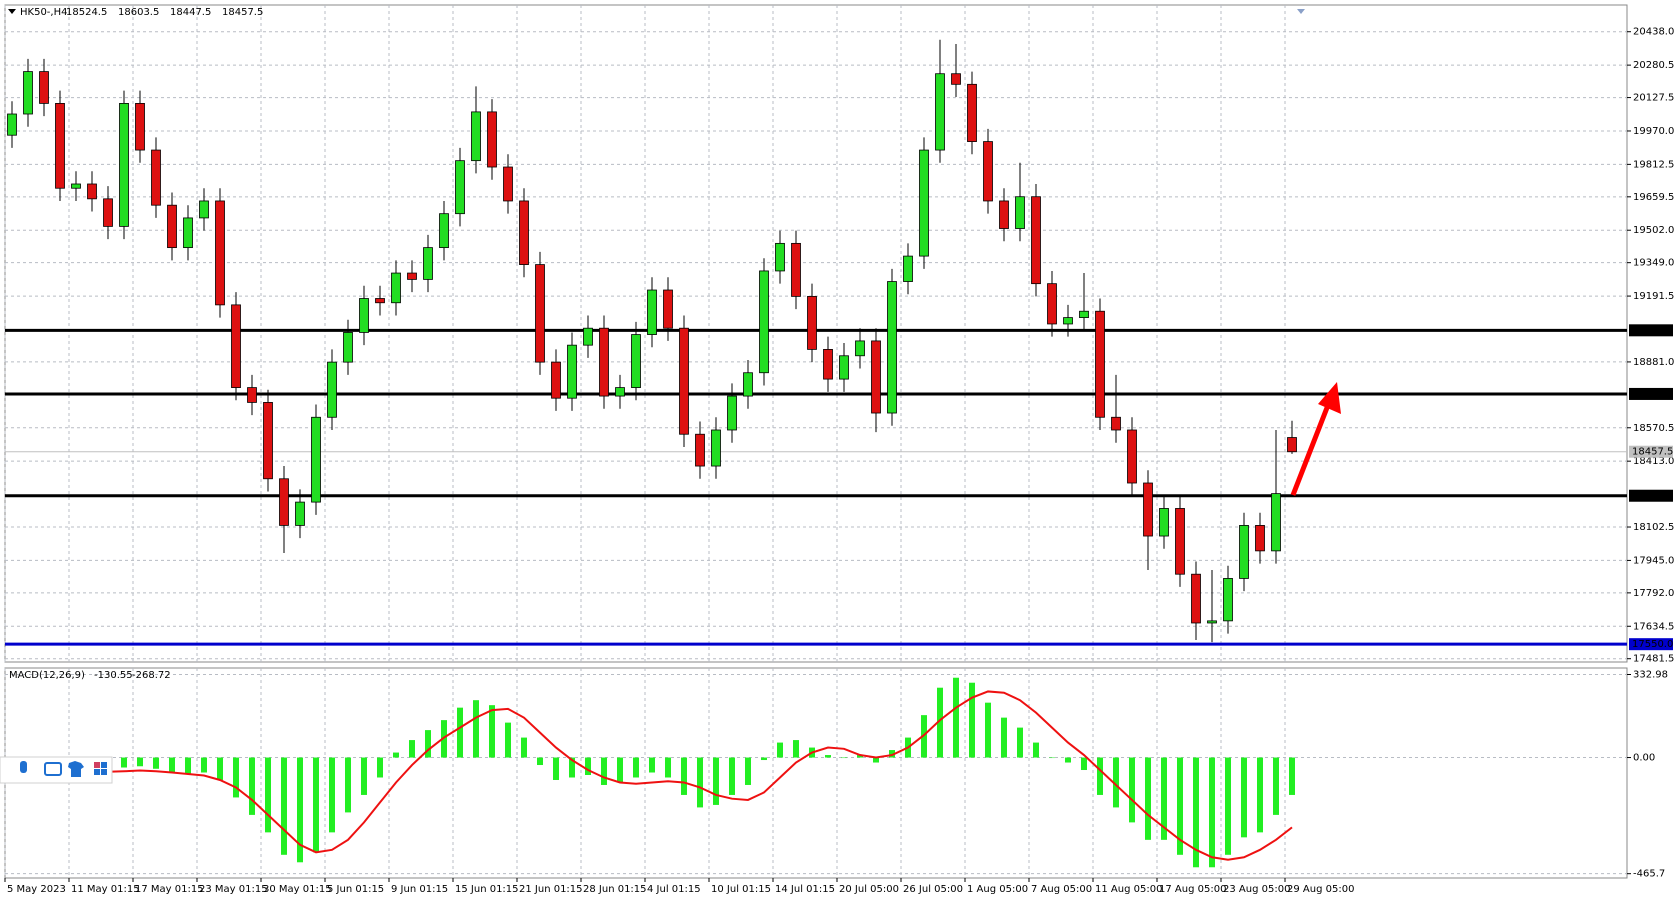 The width and height of the screenshot is (1675, 900). Describe the element at coordinates (76, 769) in the screenshot. I see `shirt-icon` at that location.